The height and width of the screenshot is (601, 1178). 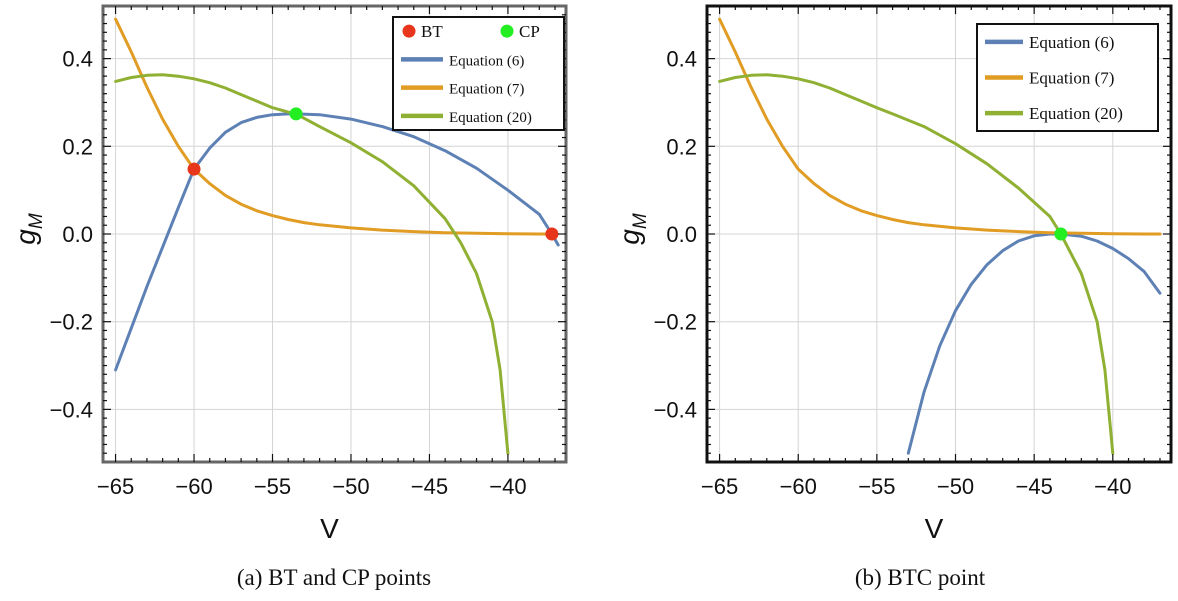 What do you see at coordinates (296, 114) in the screenshot?
I see `point-cp` at bounding box center [296, 114].